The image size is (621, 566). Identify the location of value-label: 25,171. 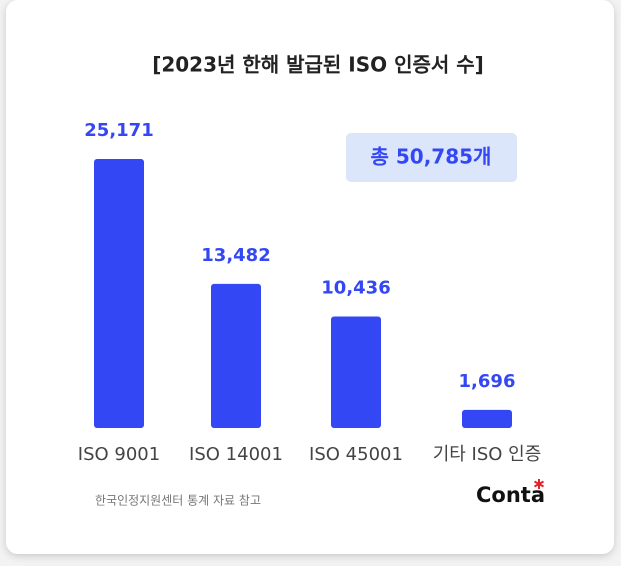
(118, 130).